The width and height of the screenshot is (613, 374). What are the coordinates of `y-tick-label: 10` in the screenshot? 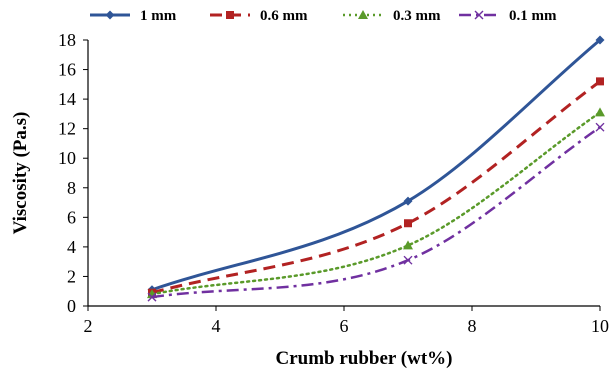 It's located at (67, 158).